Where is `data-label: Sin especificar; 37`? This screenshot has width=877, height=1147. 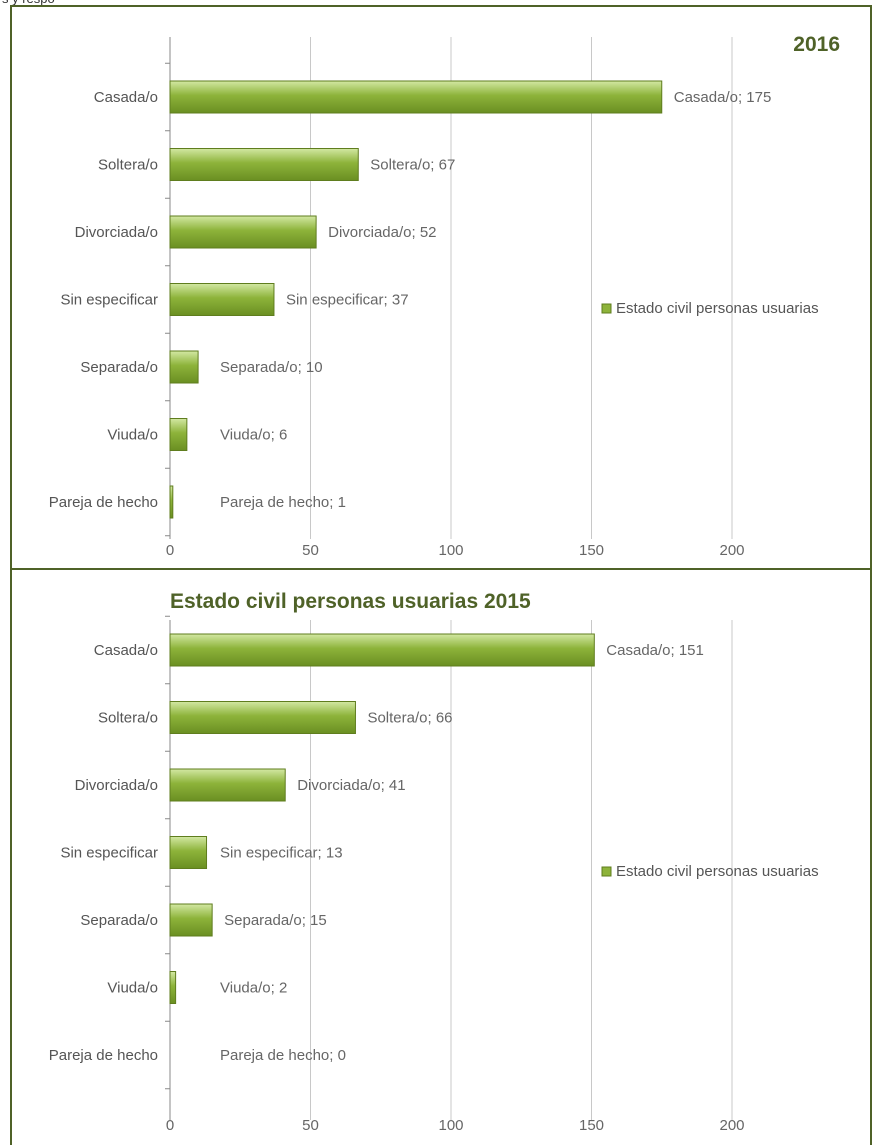 data-label: Sin especificar; 37 is located at coordinates (347, 300).